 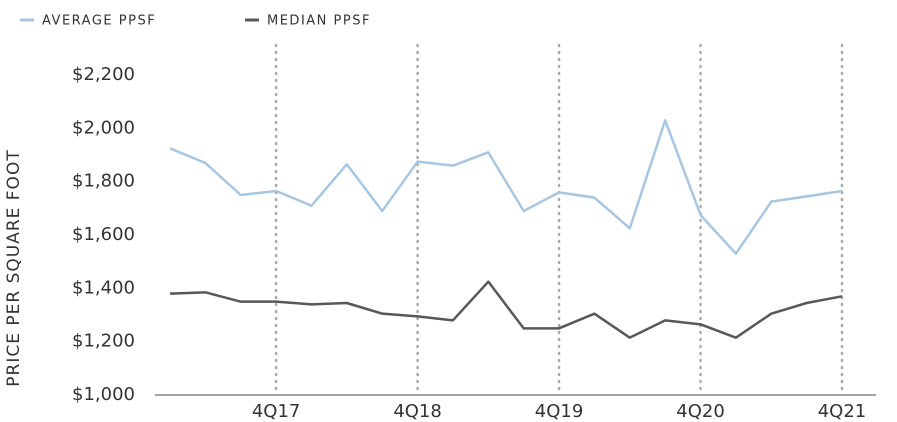 What do you see at coordinates (14, 267) in the screenshot?
I see `y-axis-label: PRICE PER SQUARE FOOT` at bounding box center [14, 267].